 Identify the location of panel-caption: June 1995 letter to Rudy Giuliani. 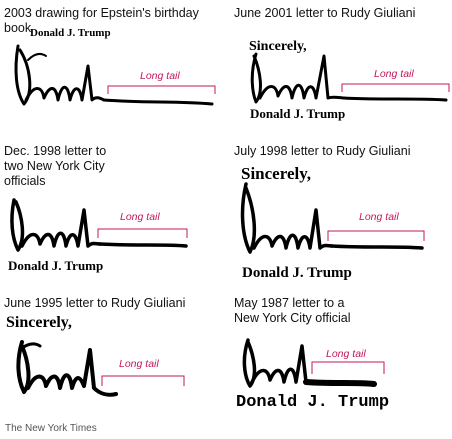
(95, 303).